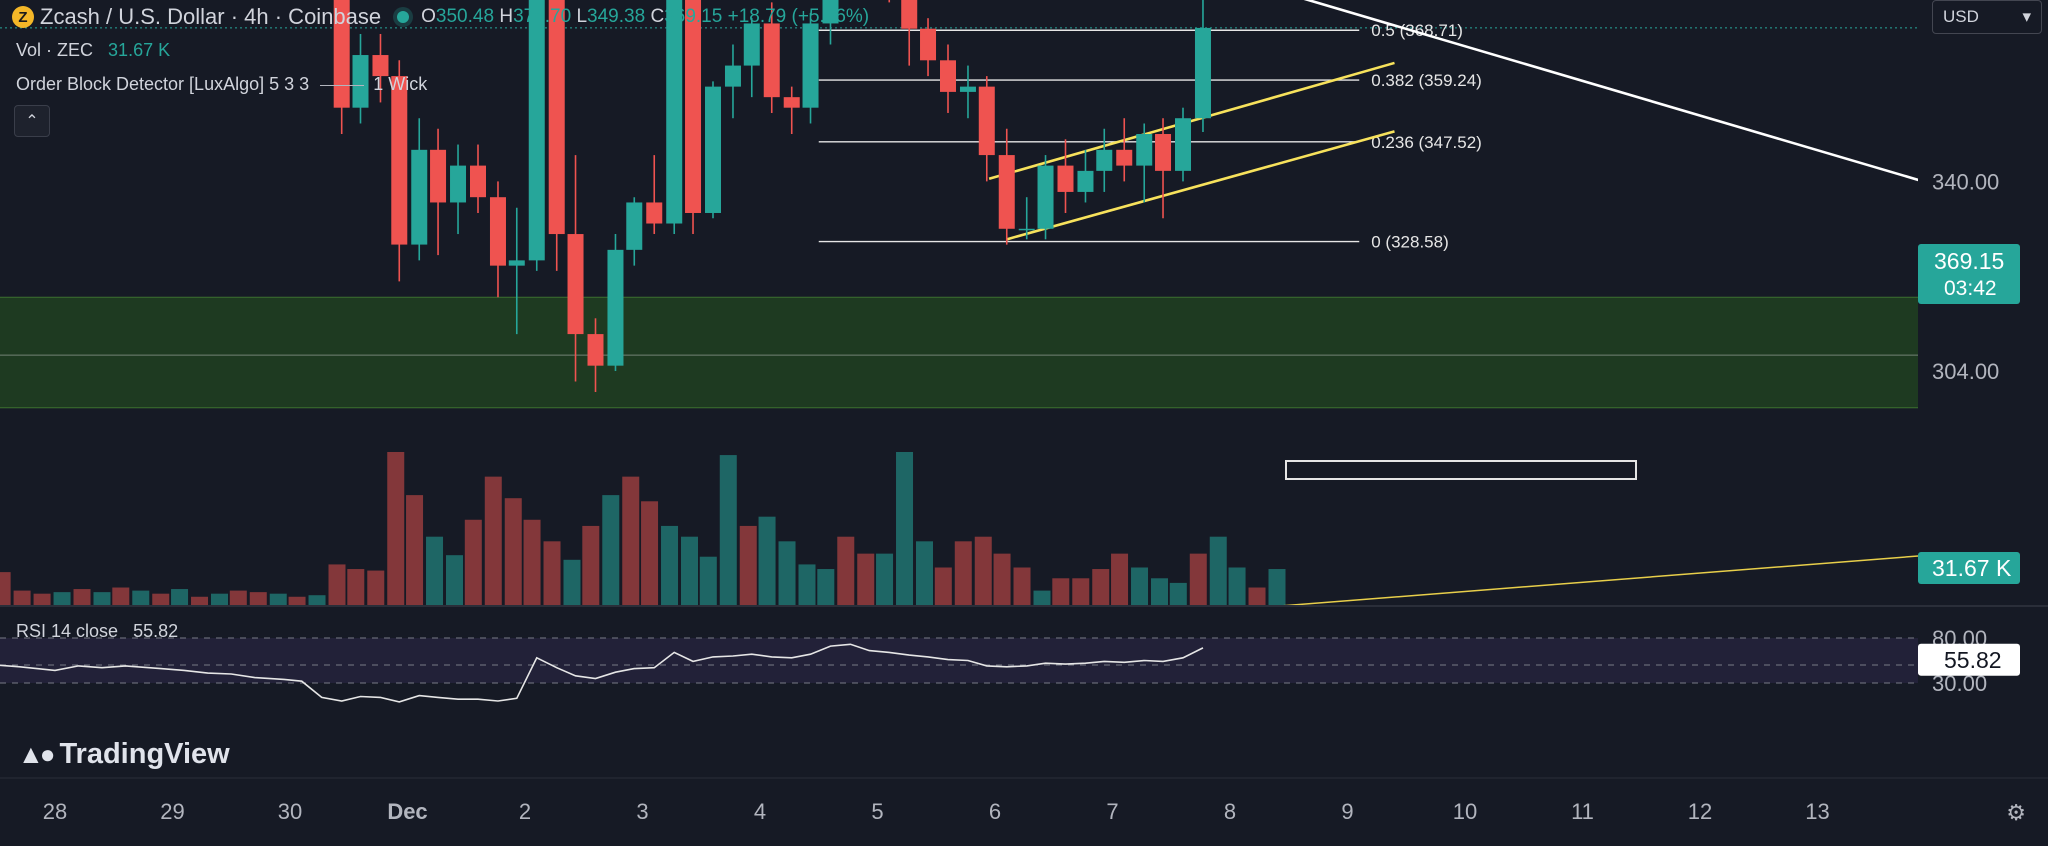 The height and width of the screenshot is (846, 2048). I want to click on order-block-wick: 1 Wick, so click(400, 84).